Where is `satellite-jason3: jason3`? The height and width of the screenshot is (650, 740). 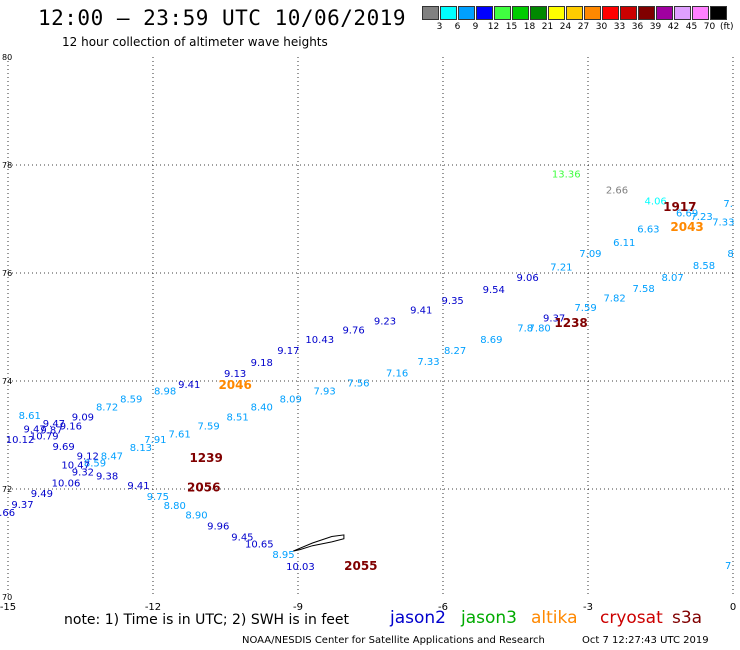 satellite-jason3: jason3 is located at coordinates (489, 618).